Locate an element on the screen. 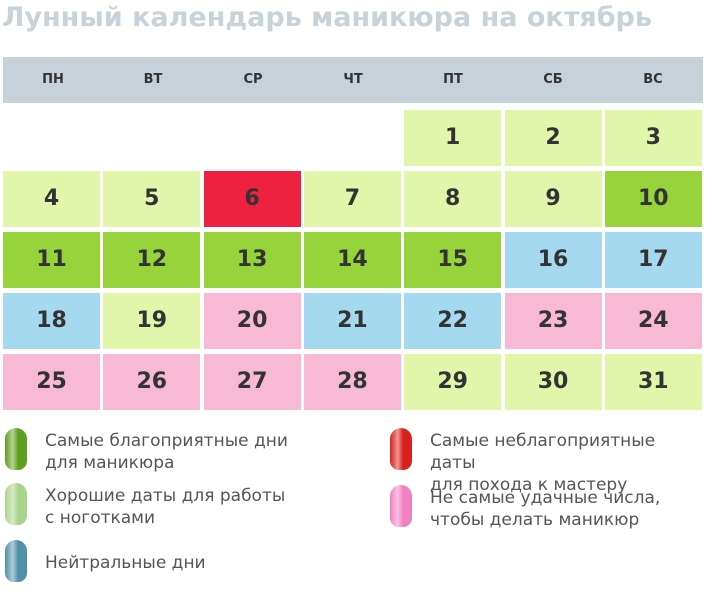 The height and width of the screenshot is (600, 705). day-cell: 19 is located at coordinates (152, 321).